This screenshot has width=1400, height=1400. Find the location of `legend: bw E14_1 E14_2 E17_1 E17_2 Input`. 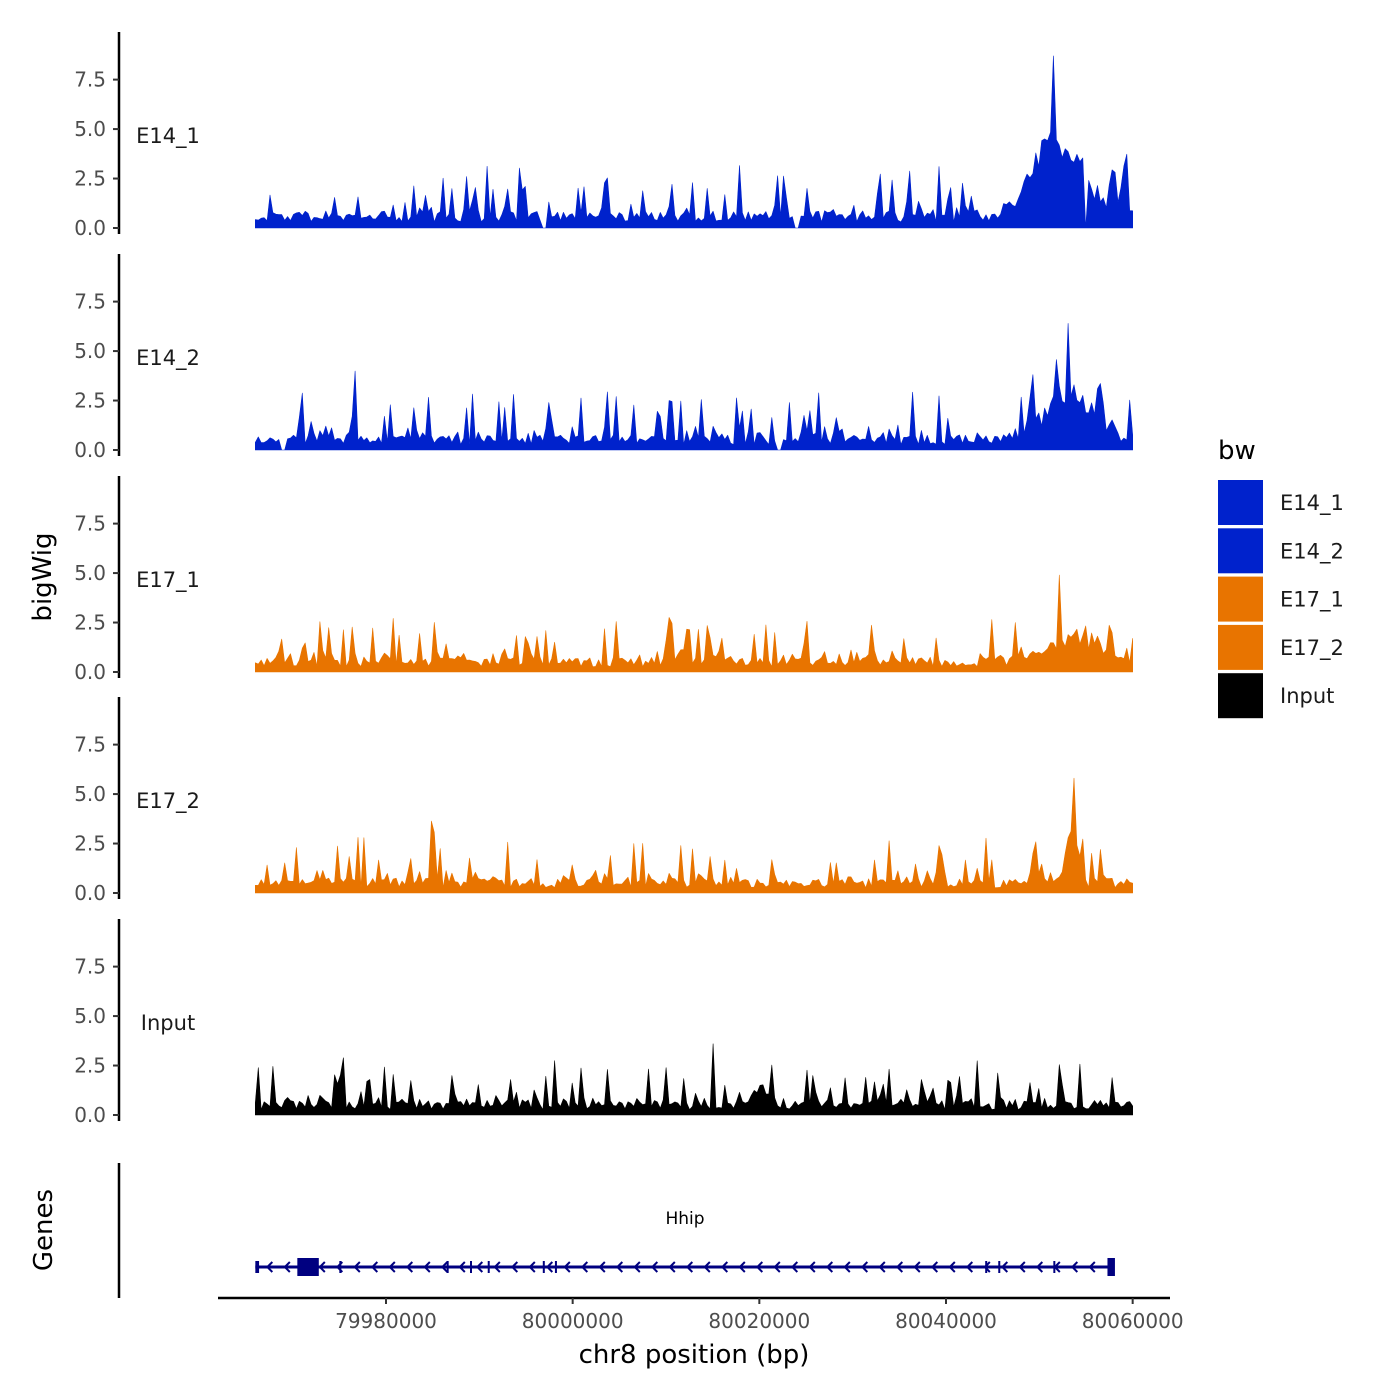

legend: bw E14_1 E14_2 E17_1 E17_2 Input is located at coordinates (1281, 577).